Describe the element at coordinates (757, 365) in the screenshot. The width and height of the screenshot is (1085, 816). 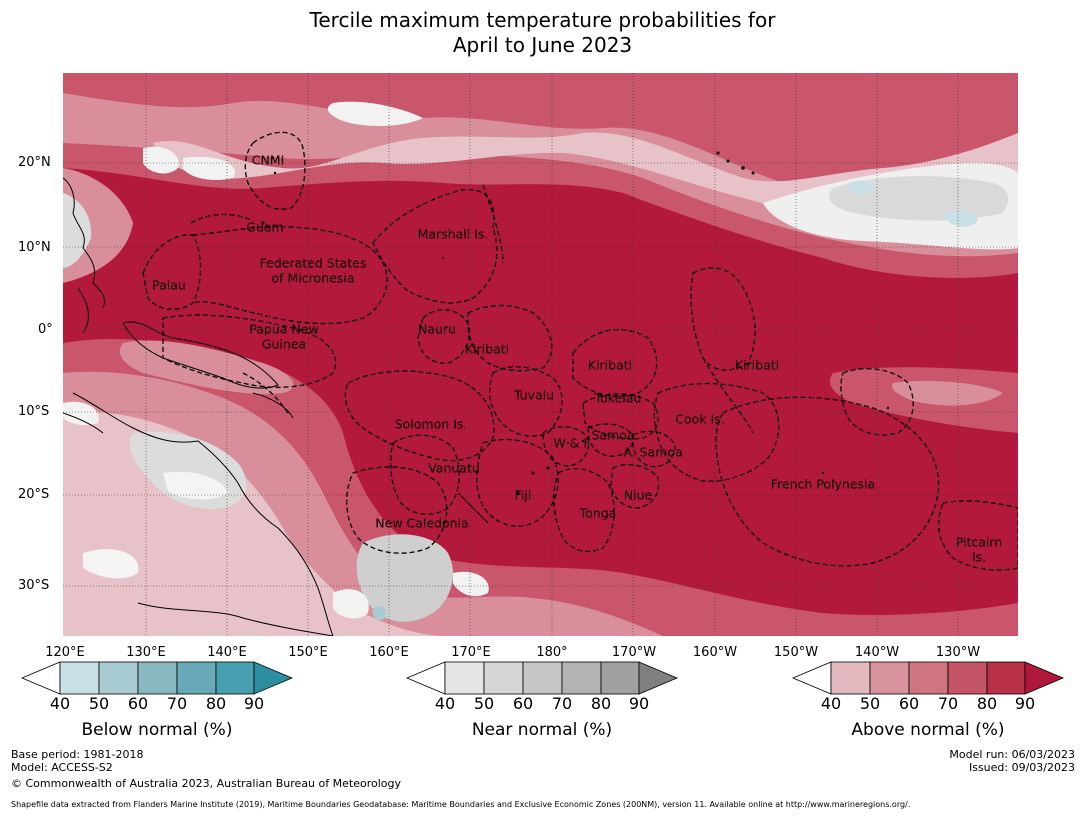
I see `label-kiribati-east: Kiribati` at that location.